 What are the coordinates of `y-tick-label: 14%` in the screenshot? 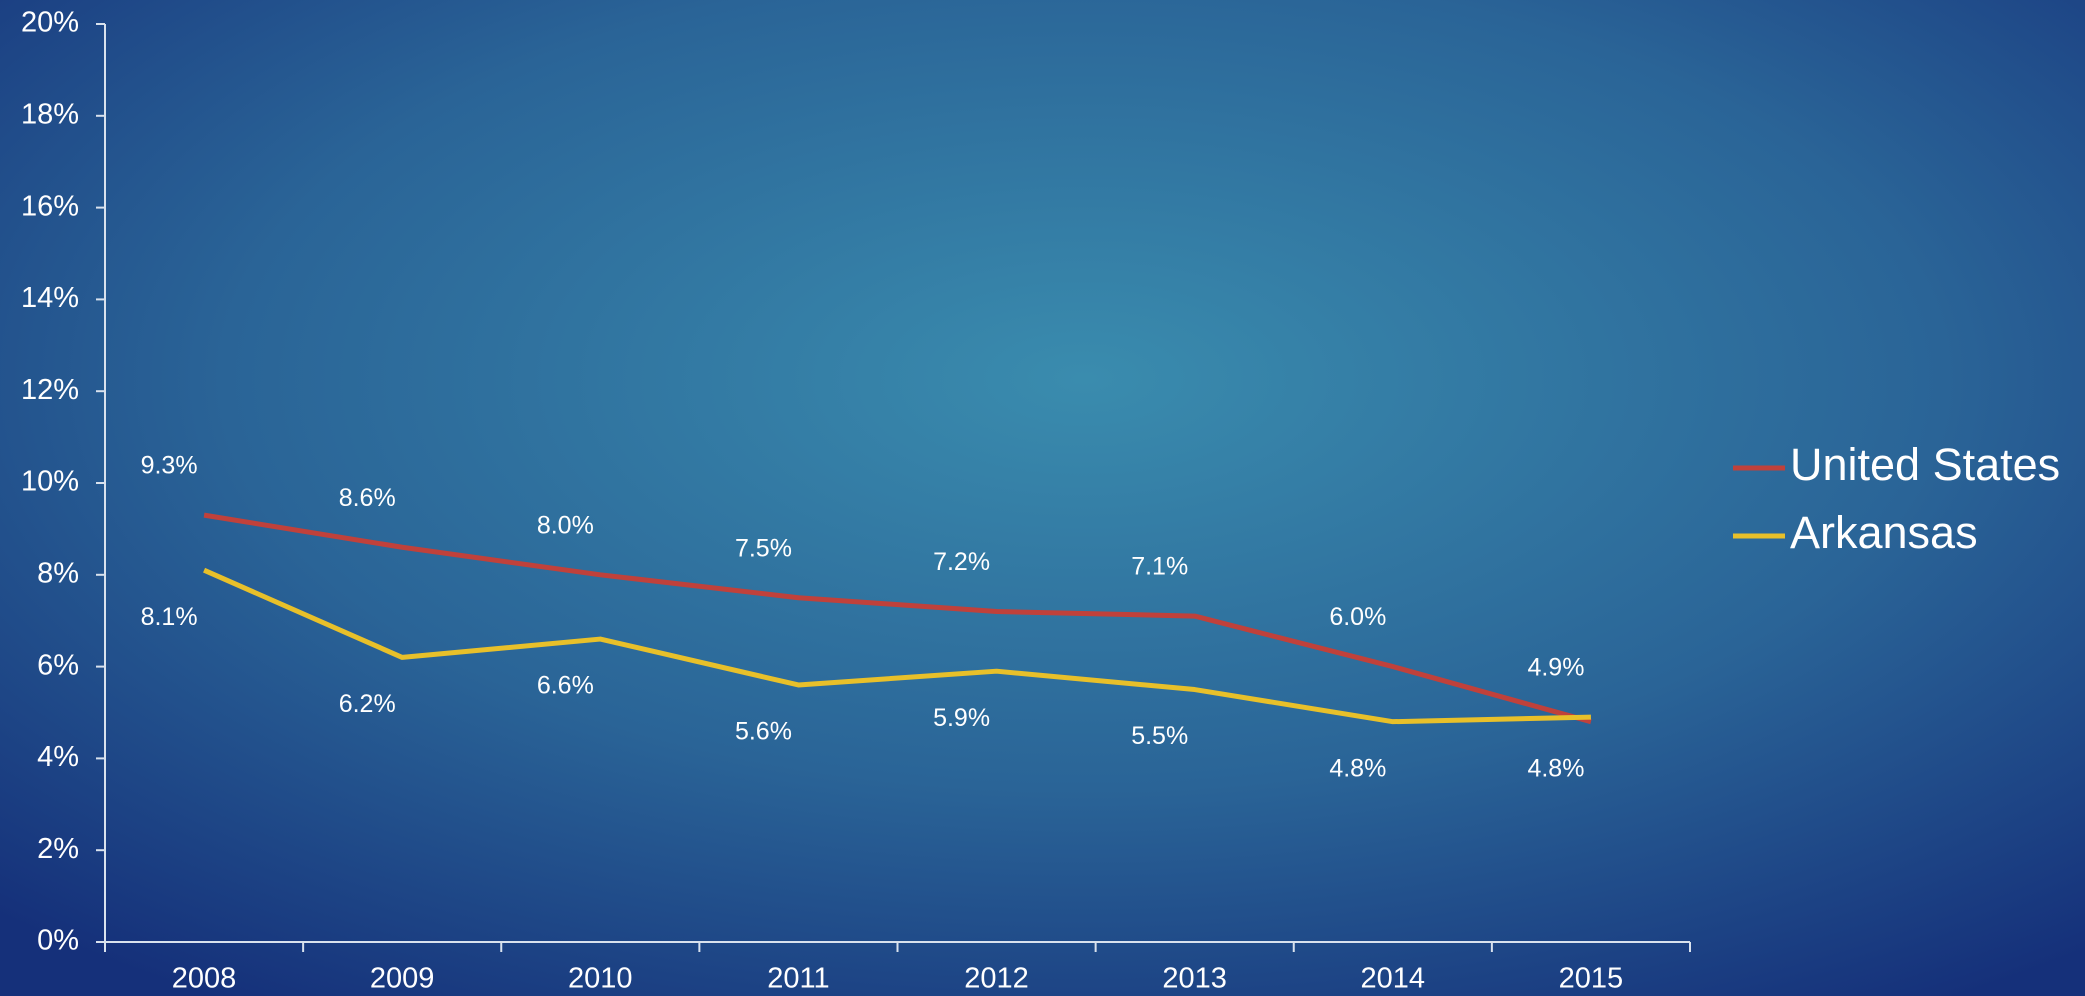 It's located at (50, 298).